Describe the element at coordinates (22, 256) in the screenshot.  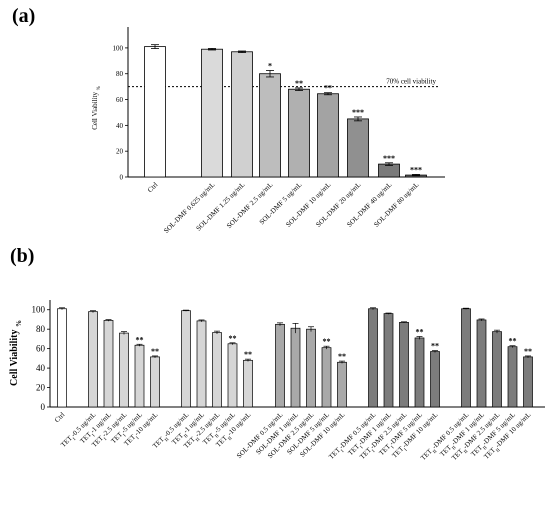
I see `panel-label-b: (b)` at that location.